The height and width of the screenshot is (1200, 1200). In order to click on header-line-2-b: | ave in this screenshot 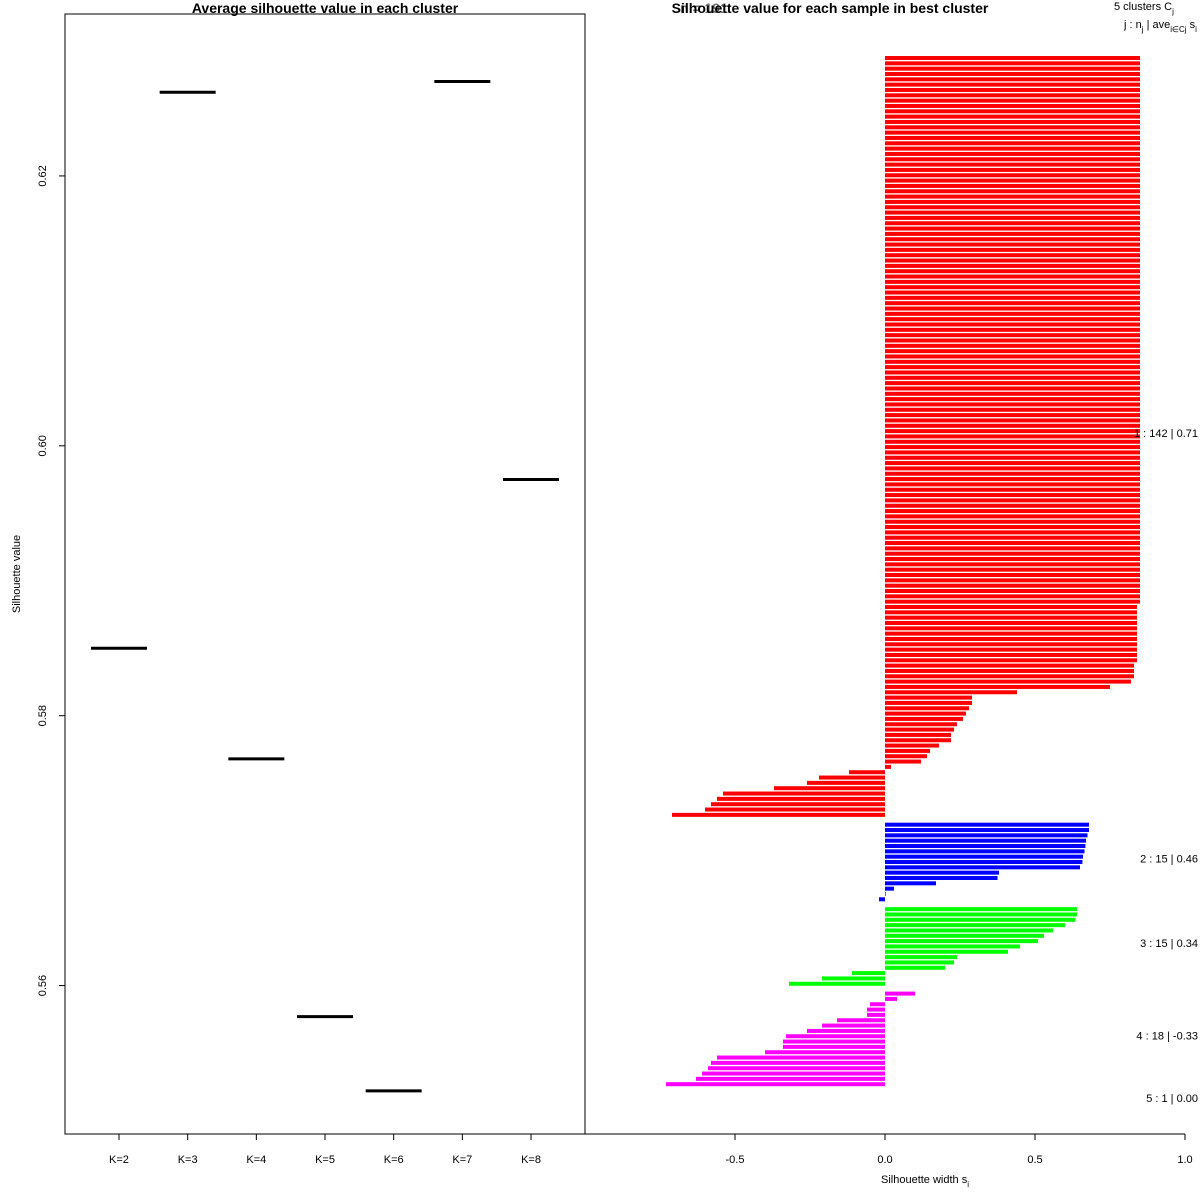, I will do `click(1157, 25)`.